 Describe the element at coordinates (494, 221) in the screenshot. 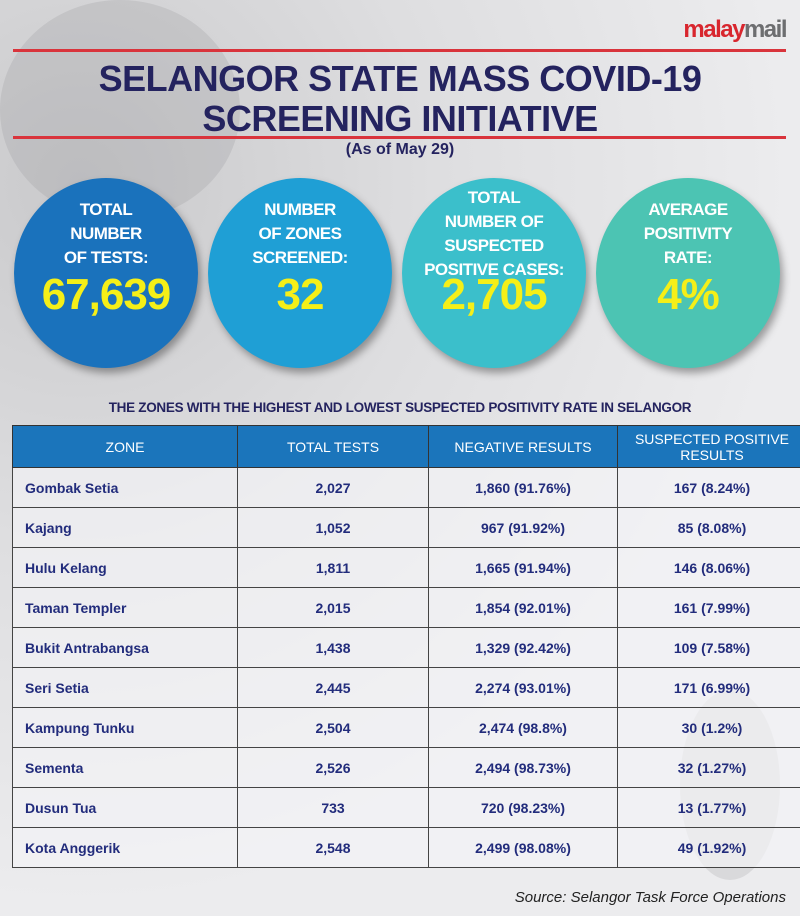

I see `stat-label-line: NUMBER OF` at that location.